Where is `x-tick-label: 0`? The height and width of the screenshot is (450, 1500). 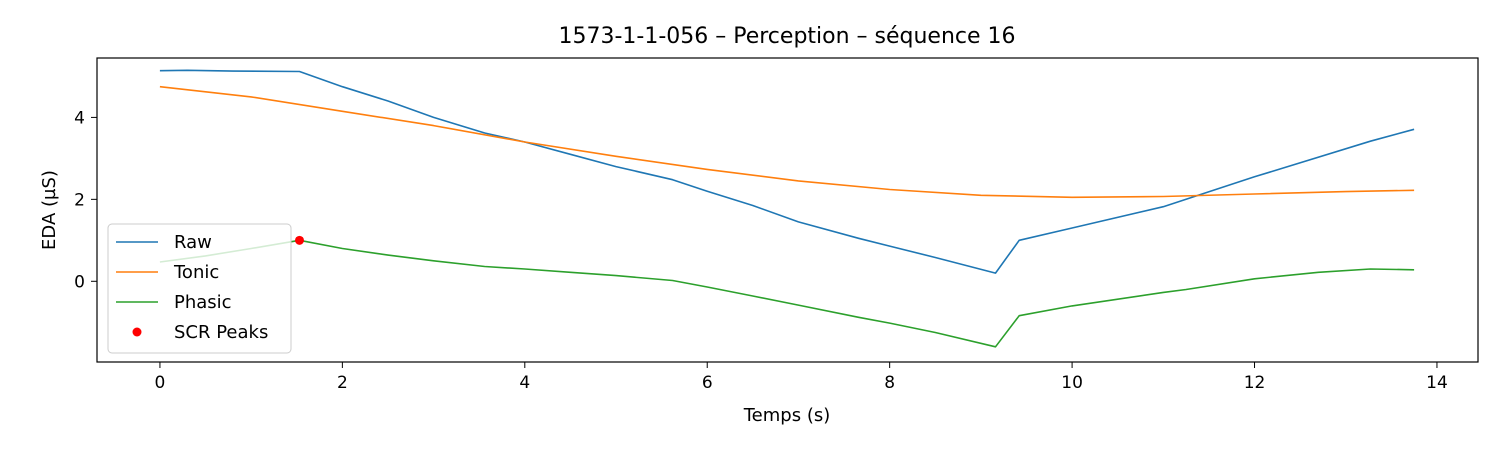 x-tick-label: 0 is located at coordinates (160, 383).